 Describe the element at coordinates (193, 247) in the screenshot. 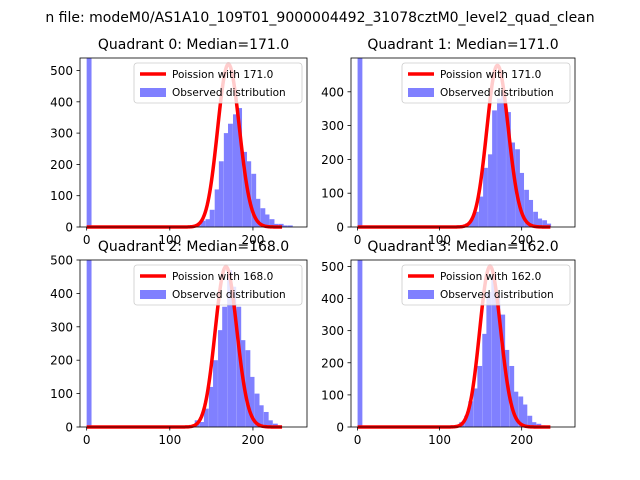

I see `chart-title: Quadrant 2: Median=168.0` at that location.